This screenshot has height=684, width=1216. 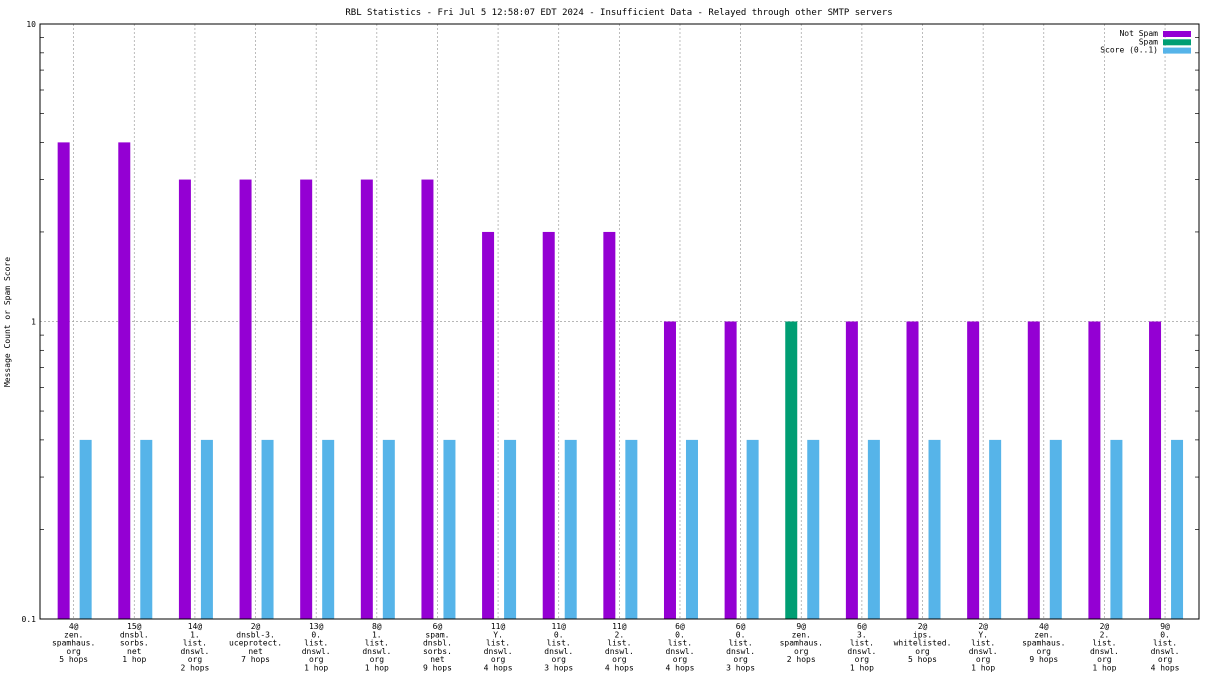 I want to click on x-tick-label: 6@ 0. list. dnswl. org 4 hops, so click(x=680, y=647).